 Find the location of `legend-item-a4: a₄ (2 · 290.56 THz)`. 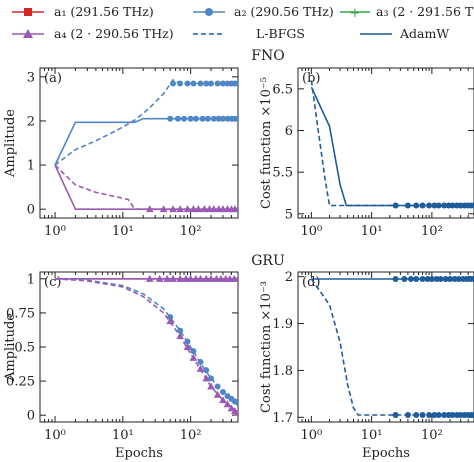

legend-item-a4: a₄ (2 · 290.56 THz) is located at coordinates (93, 33).